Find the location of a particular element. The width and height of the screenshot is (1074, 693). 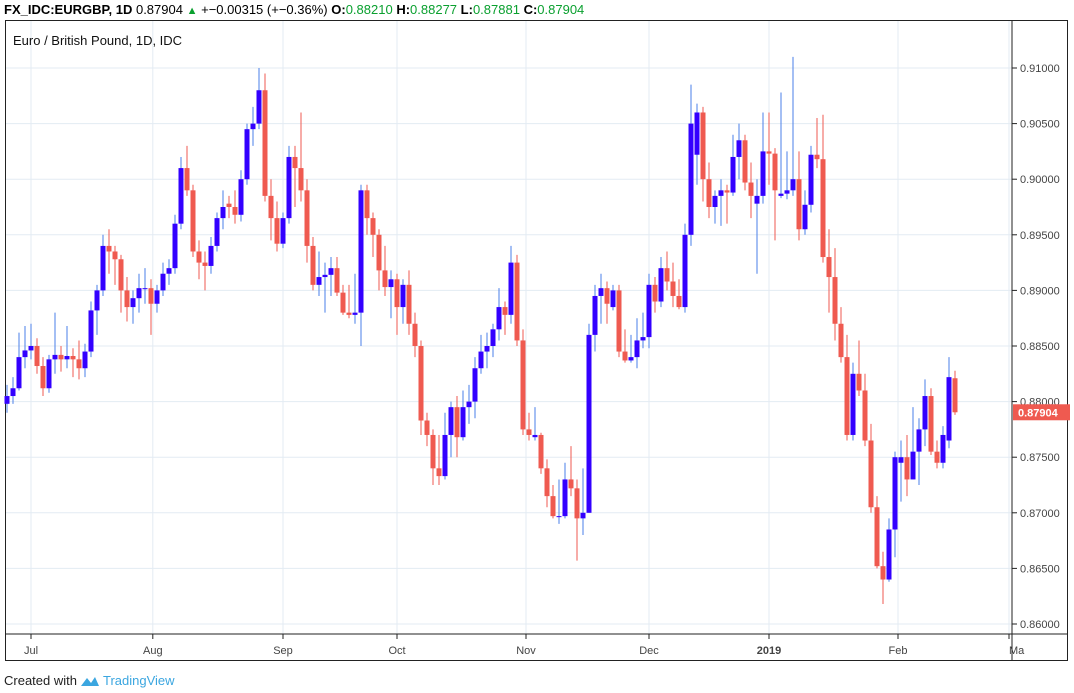

time-axis-label: Nov is located at coordinates (526, 651).